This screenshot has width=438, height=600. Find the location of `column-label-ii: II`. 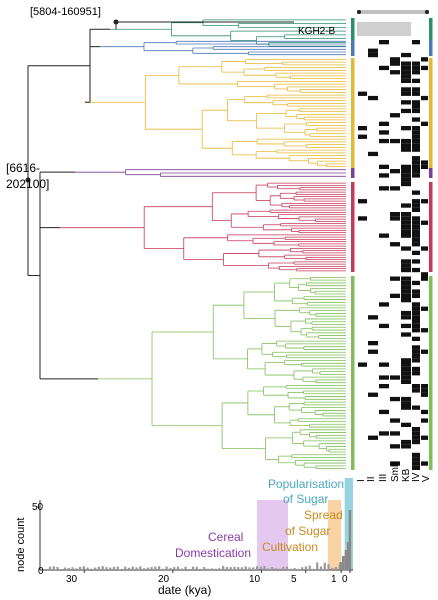

column-label-ii: II is located at coordinates (371, 479).